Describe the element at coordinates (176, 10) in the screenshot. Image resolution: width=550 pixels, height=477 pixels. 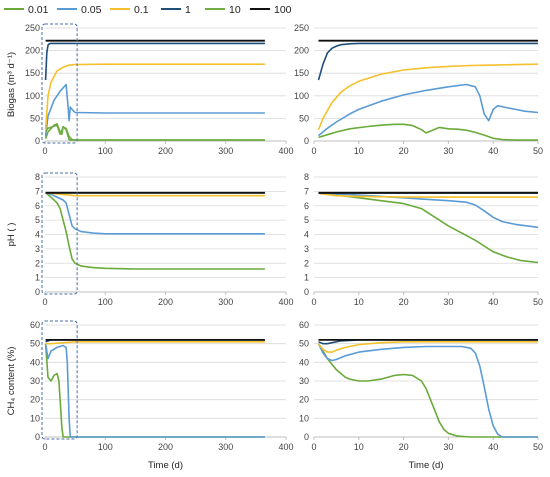
I see `legend-entry-1: 1` at that location.